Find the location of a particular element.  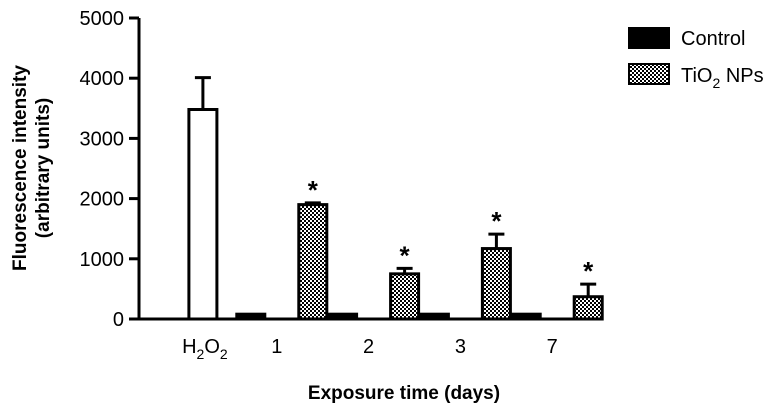

legend-swatch-control is located at coordinates (649, 38).